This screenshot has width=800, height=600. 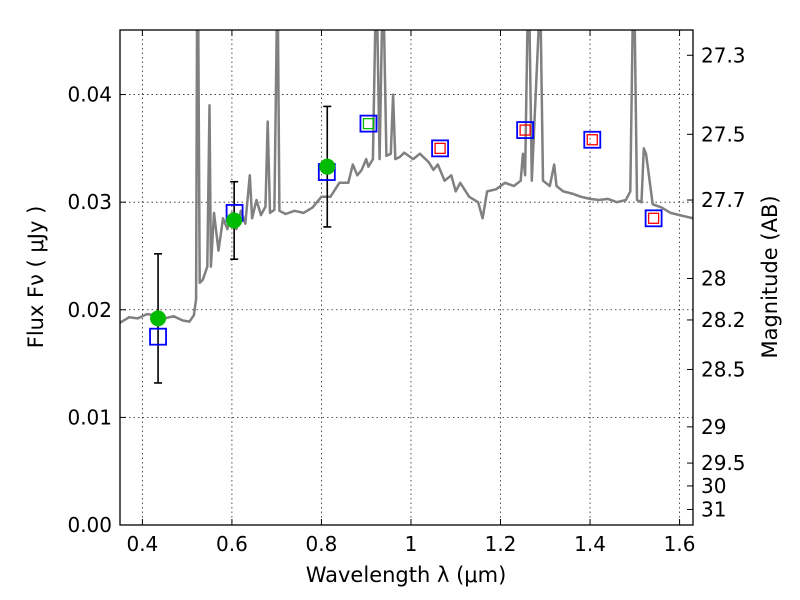 What do you see at coordinates (723, 320) in the screenshot?
I see `right-tick-label: 28.2` at bounding box center [723, 320].